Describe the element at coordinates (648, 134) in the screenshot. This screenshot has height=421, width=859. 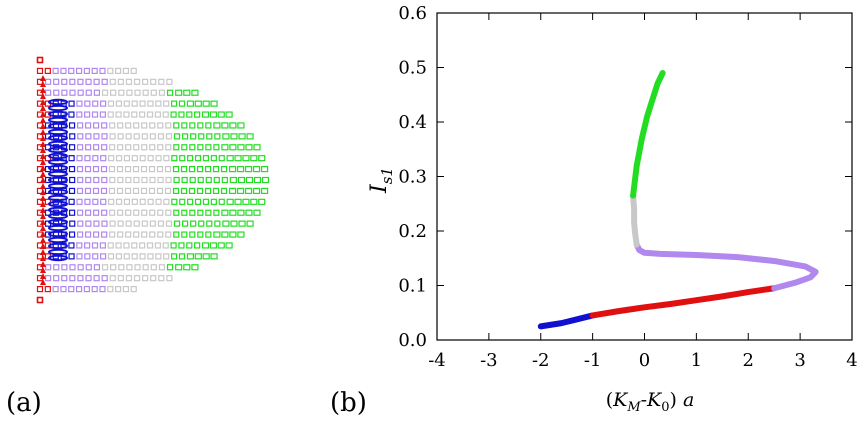
I see `series-green` at that location.